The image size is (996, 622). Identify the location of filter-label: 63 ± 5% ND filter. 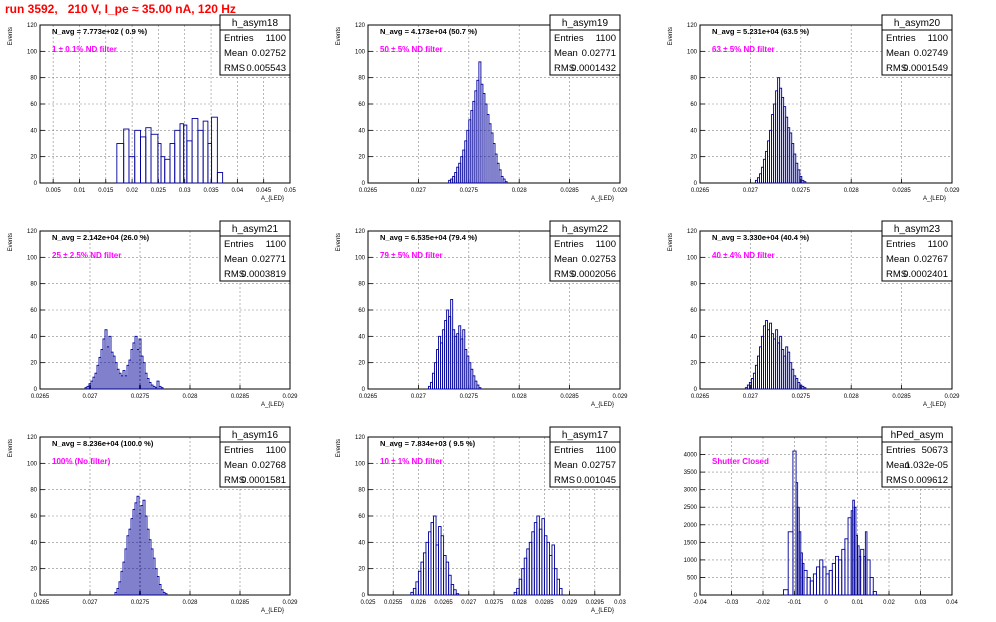
(743, 49).